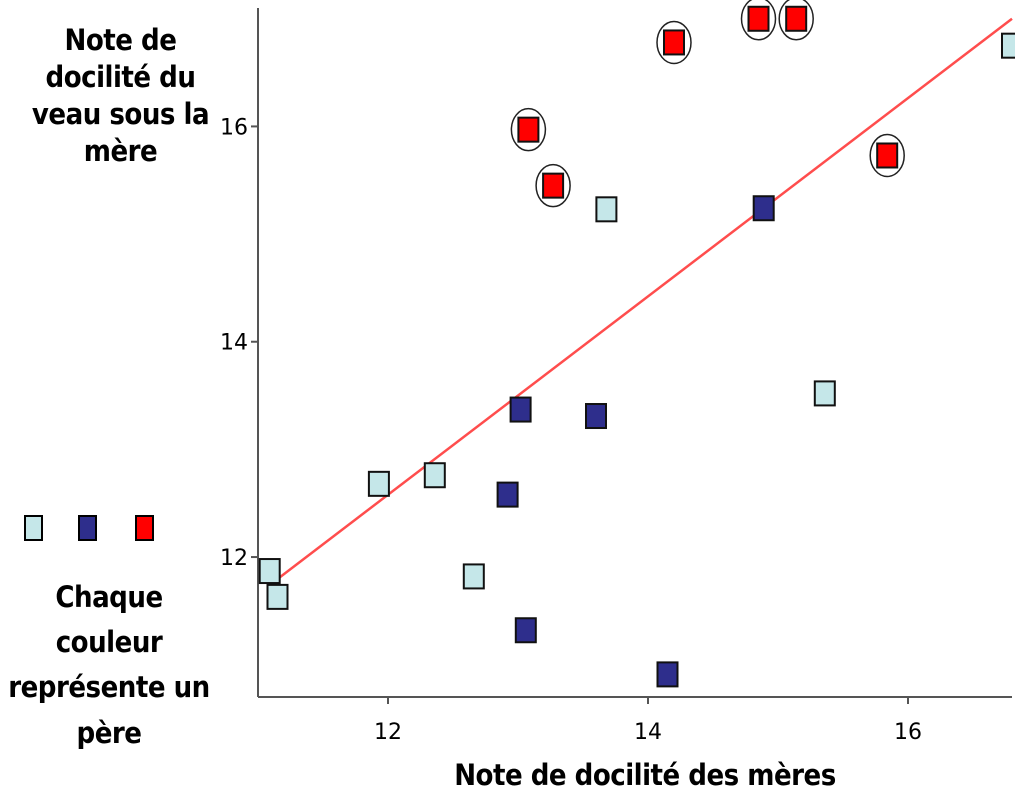  I want to click on y-tick-label: 14, so click(234, 343).